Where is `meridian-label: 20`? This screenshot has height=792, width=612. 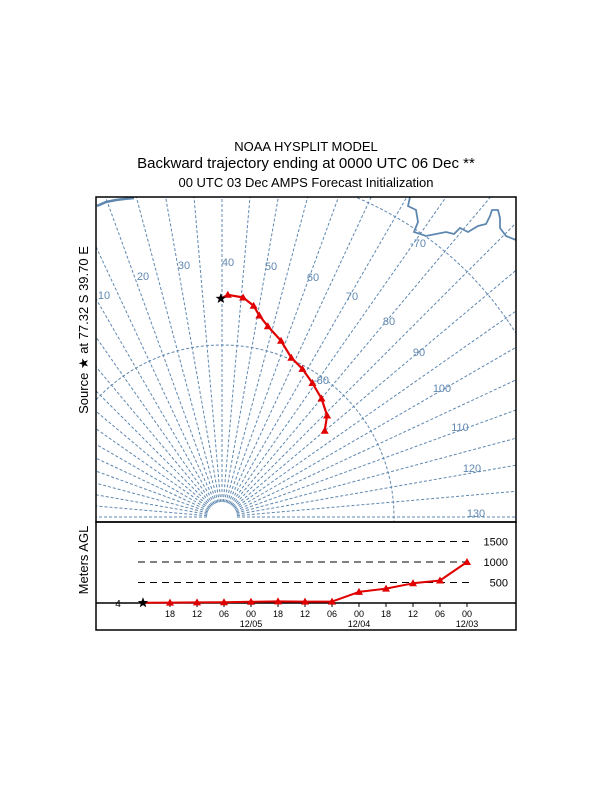 meridian-label: 20 is located at coordinates (143, 277).